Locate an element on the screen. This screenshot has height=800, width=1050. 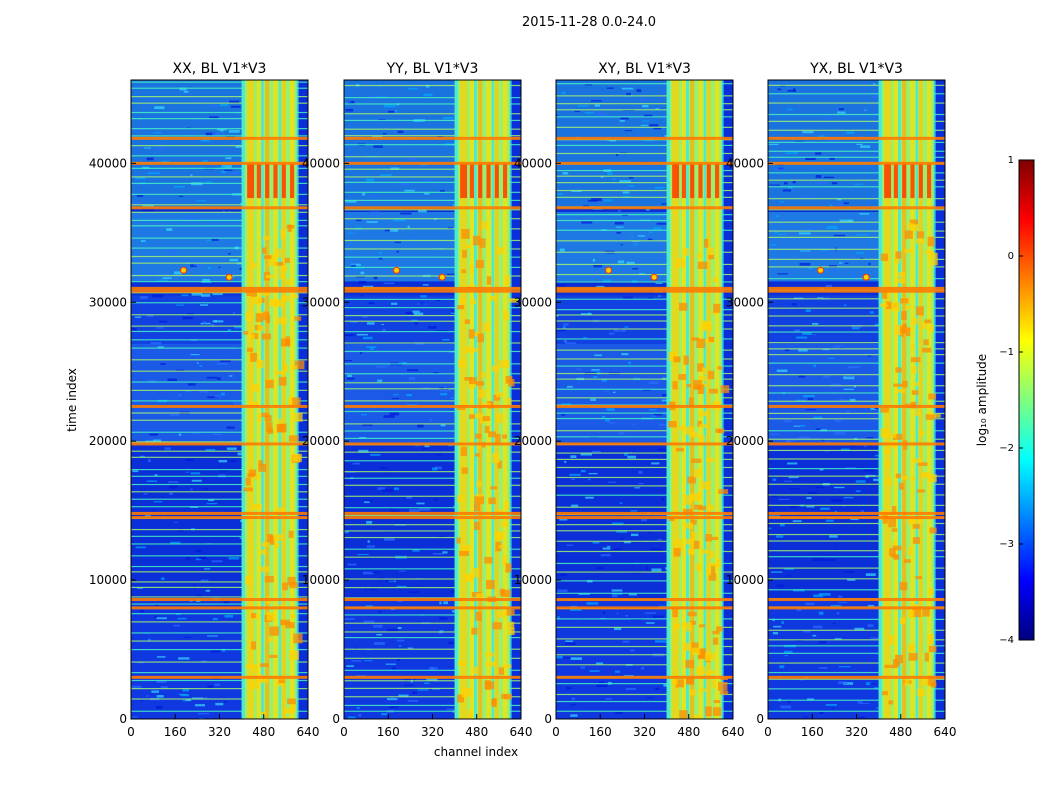
colorbar-tick-label: 0 is located at coordinates (1011, 256).